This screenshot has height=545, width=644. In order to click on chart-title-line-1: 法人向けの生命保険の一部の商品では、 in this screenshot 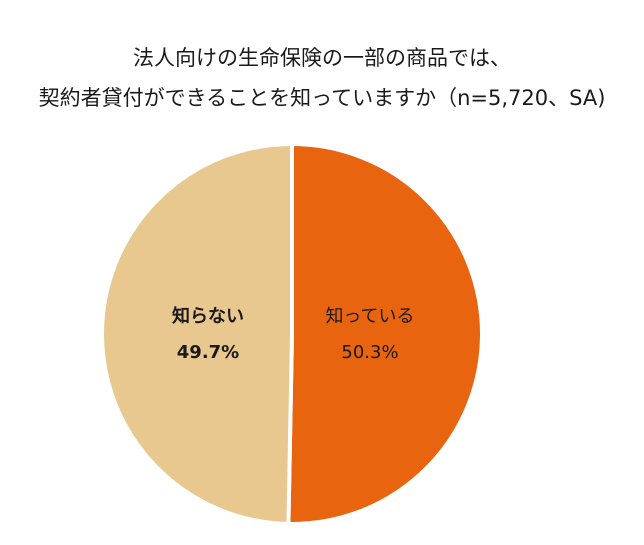, I will do `click(322, 58)`.